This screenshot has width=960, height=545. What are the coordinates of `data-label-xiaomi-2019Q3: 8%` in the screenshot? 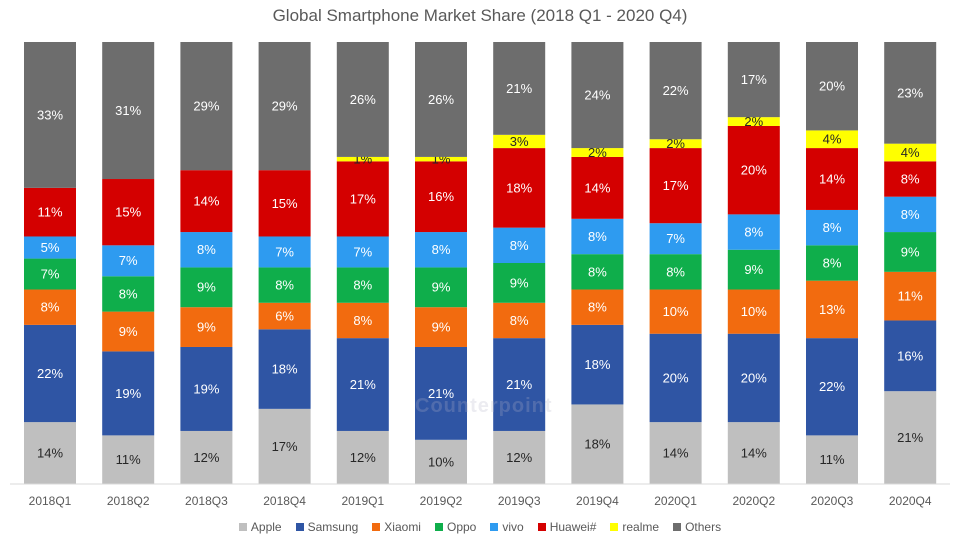 It's located at (519, 320).